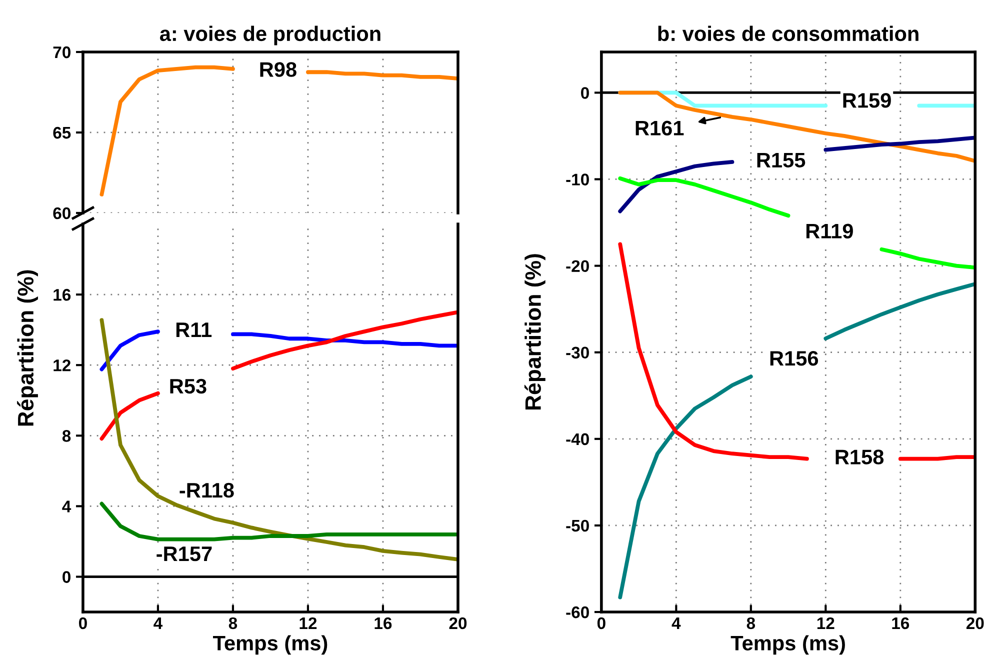 The image size is (990, 671). What do you see at coordinates (829, 231) in the screenshot?
I see `annotation: R119` at bounding box center [829, 231].